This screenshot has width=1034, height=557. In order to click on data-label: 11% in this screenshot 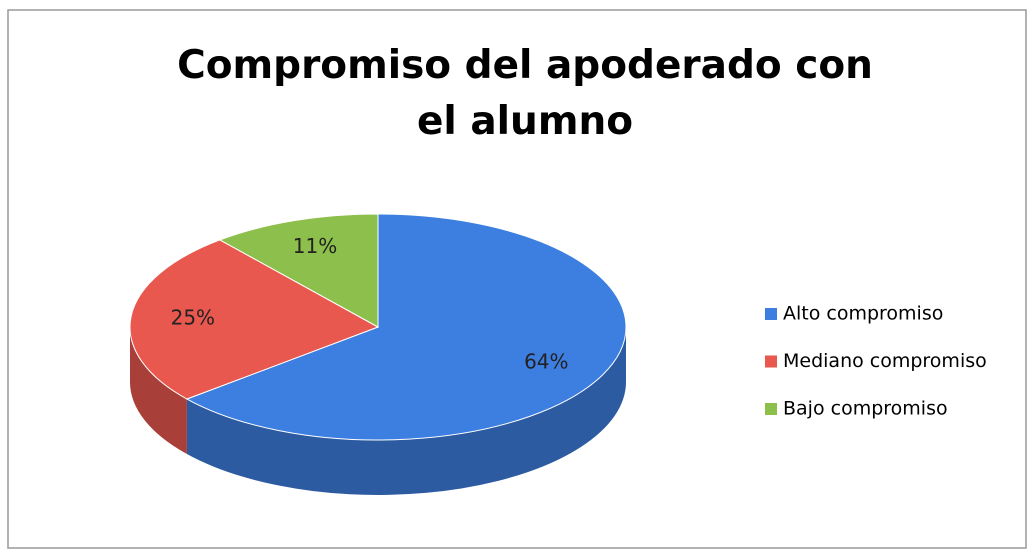, I will do `click(315, 246)`.